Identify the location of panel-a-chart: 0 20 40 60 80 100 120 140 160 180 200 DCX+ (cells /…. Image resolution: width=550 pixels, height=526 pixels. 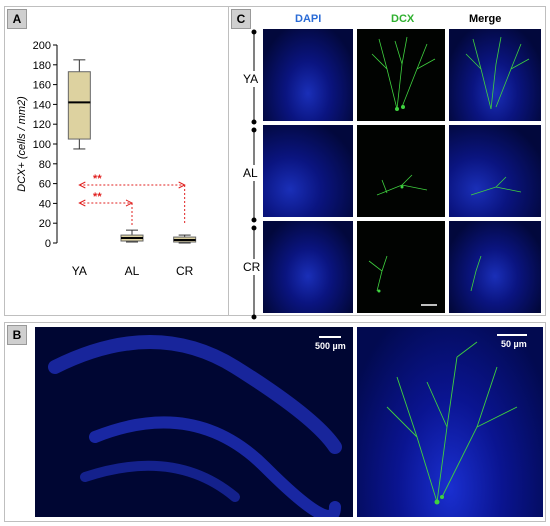
(106, 159).